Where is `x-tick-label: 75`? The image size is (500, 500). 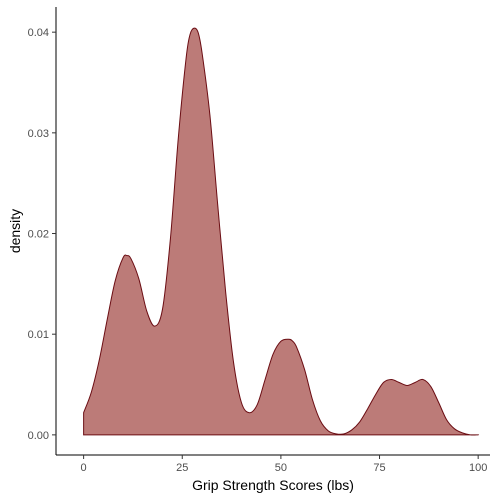
x-tick-label: 75 is located at coordinates (379, 468).